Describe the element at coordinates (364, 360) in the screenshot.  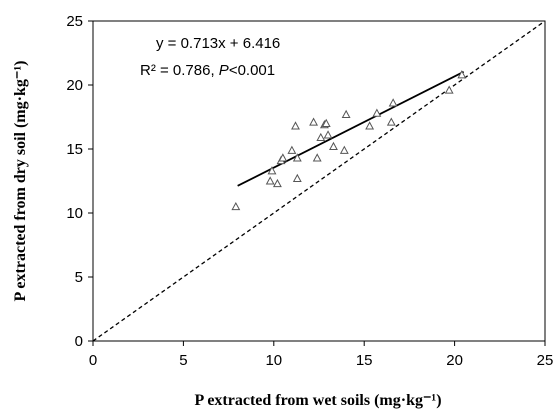
I see `x-tick-label: 15` at that location.